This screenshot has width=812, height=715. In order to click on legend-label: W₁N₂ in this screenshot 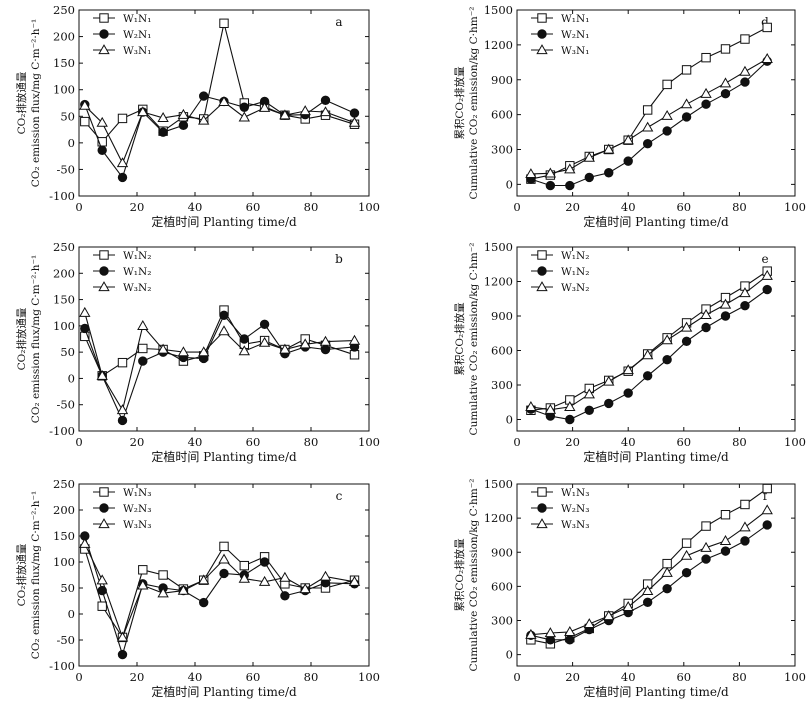, I will do `click(137, 256)`.